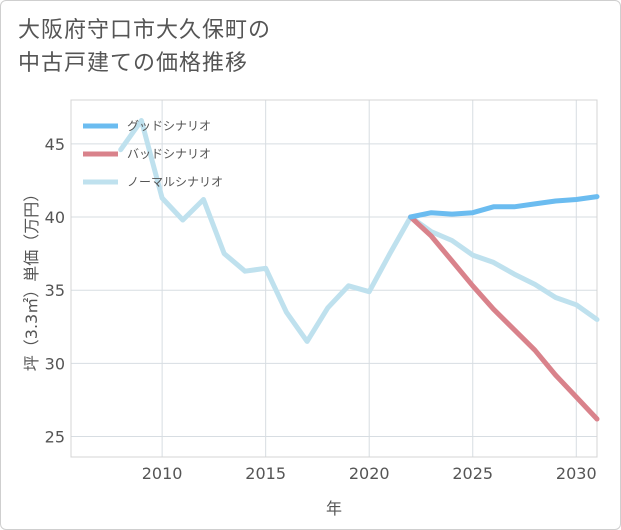 The height and width of the screenshot is (530, 621). Describe the element at coordinates (55, 437) in the screenshot. I see `y-tick-label: 25` at that location.